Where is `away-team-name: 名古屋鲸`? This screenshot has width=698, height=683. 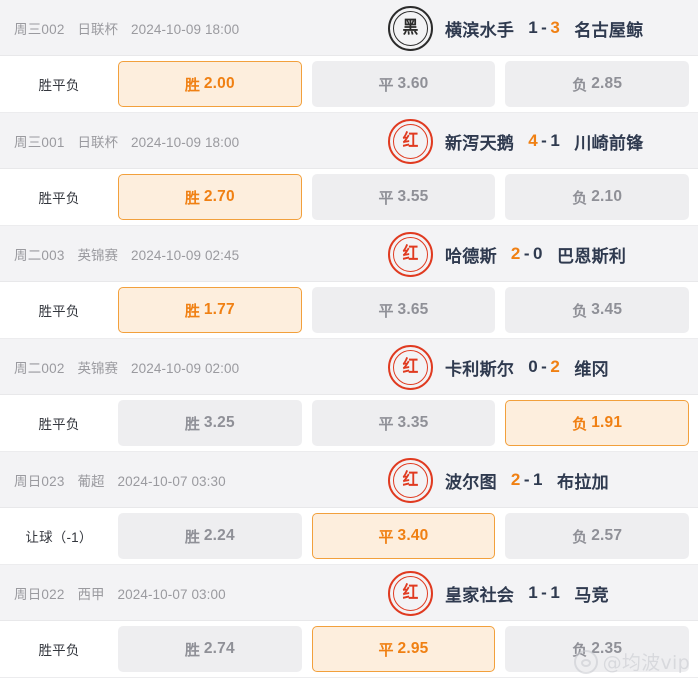
away-team-name: 名古屋鲸 is located at coordinates (609, 30).